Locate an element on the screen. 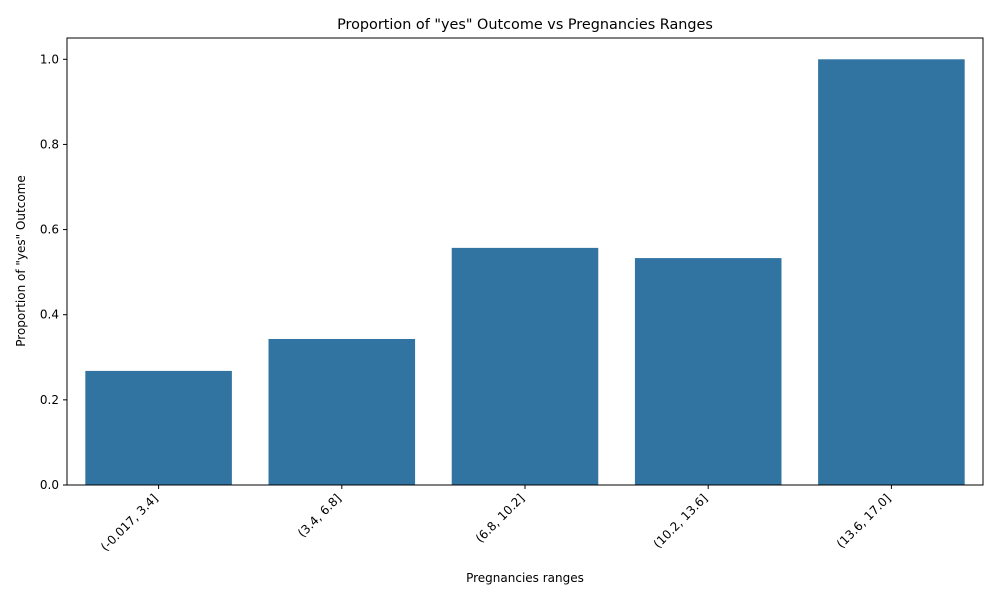  x-tick-label-4: (13.6, 17.0] is located at coordinates (864, 521).